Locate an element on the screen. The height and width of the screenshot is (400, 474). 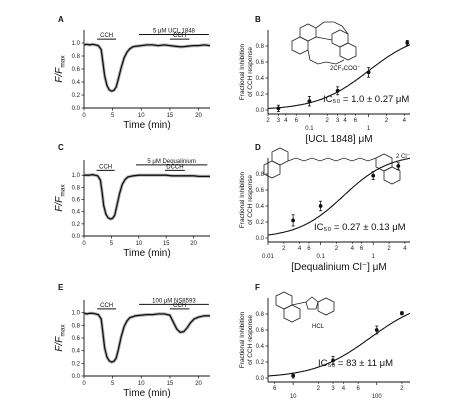
panel-a-application-label: CCH is located at coordinates (179, 36).